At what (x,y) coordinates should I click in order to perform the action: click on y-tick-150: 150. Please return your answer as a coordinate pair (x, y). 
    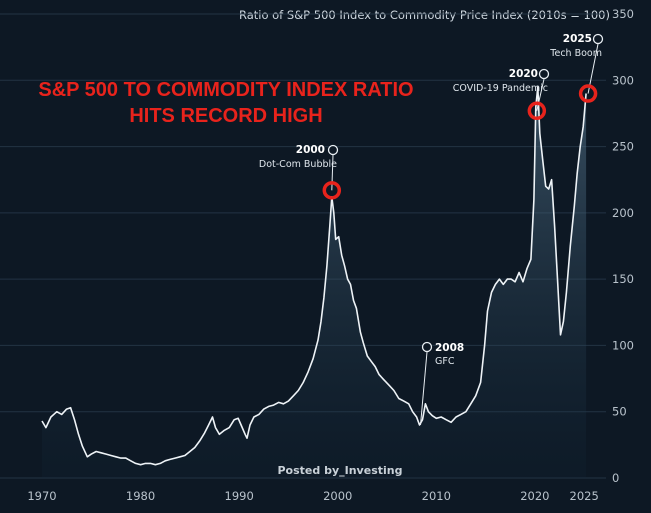
    Looking at the image, I should click on (623, 279).